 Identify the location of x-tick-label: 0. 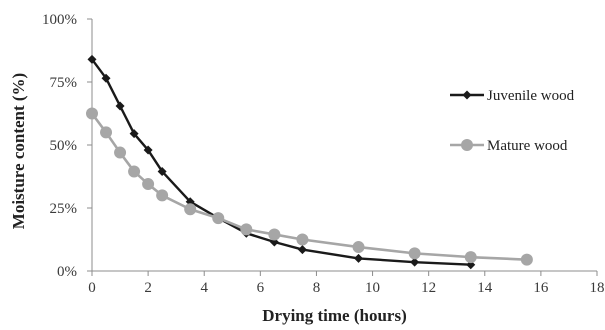
(92, 288).